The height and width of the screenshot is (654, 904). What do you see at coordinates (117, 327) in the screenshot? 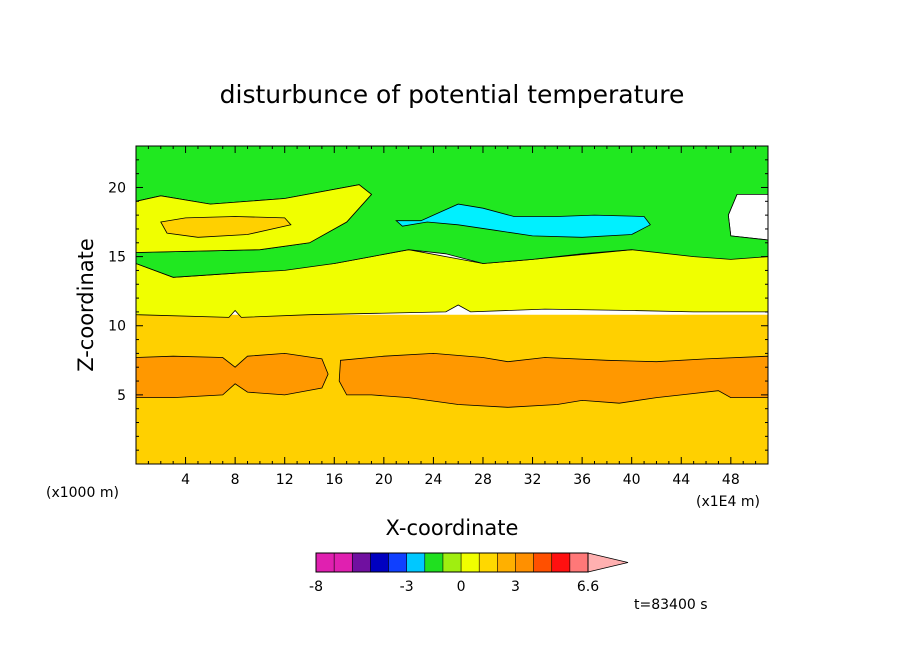
I see `y-tick-label: 10` at bounding box center [117, 327].